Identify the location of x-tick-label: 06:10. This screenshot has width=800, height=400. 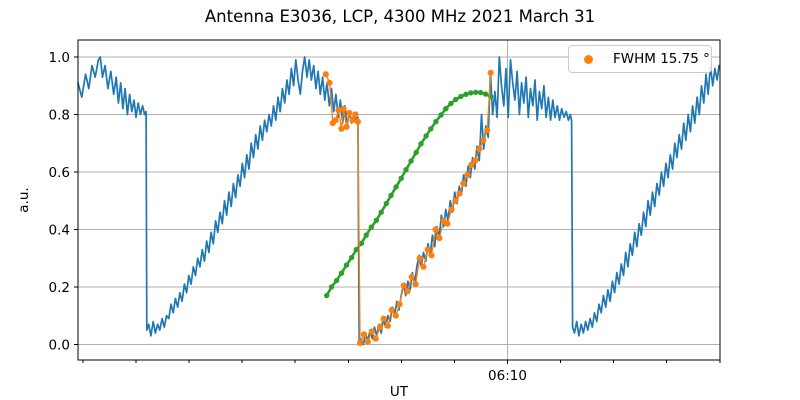
(507, 376).